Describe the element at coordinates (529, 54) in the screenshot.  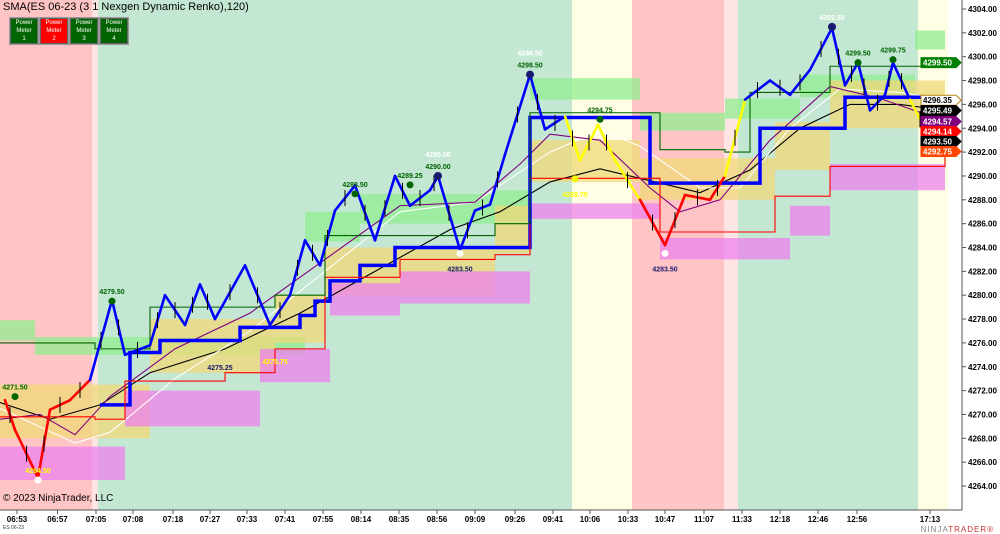
I see `swing-label-top: 4298.50` at that location.